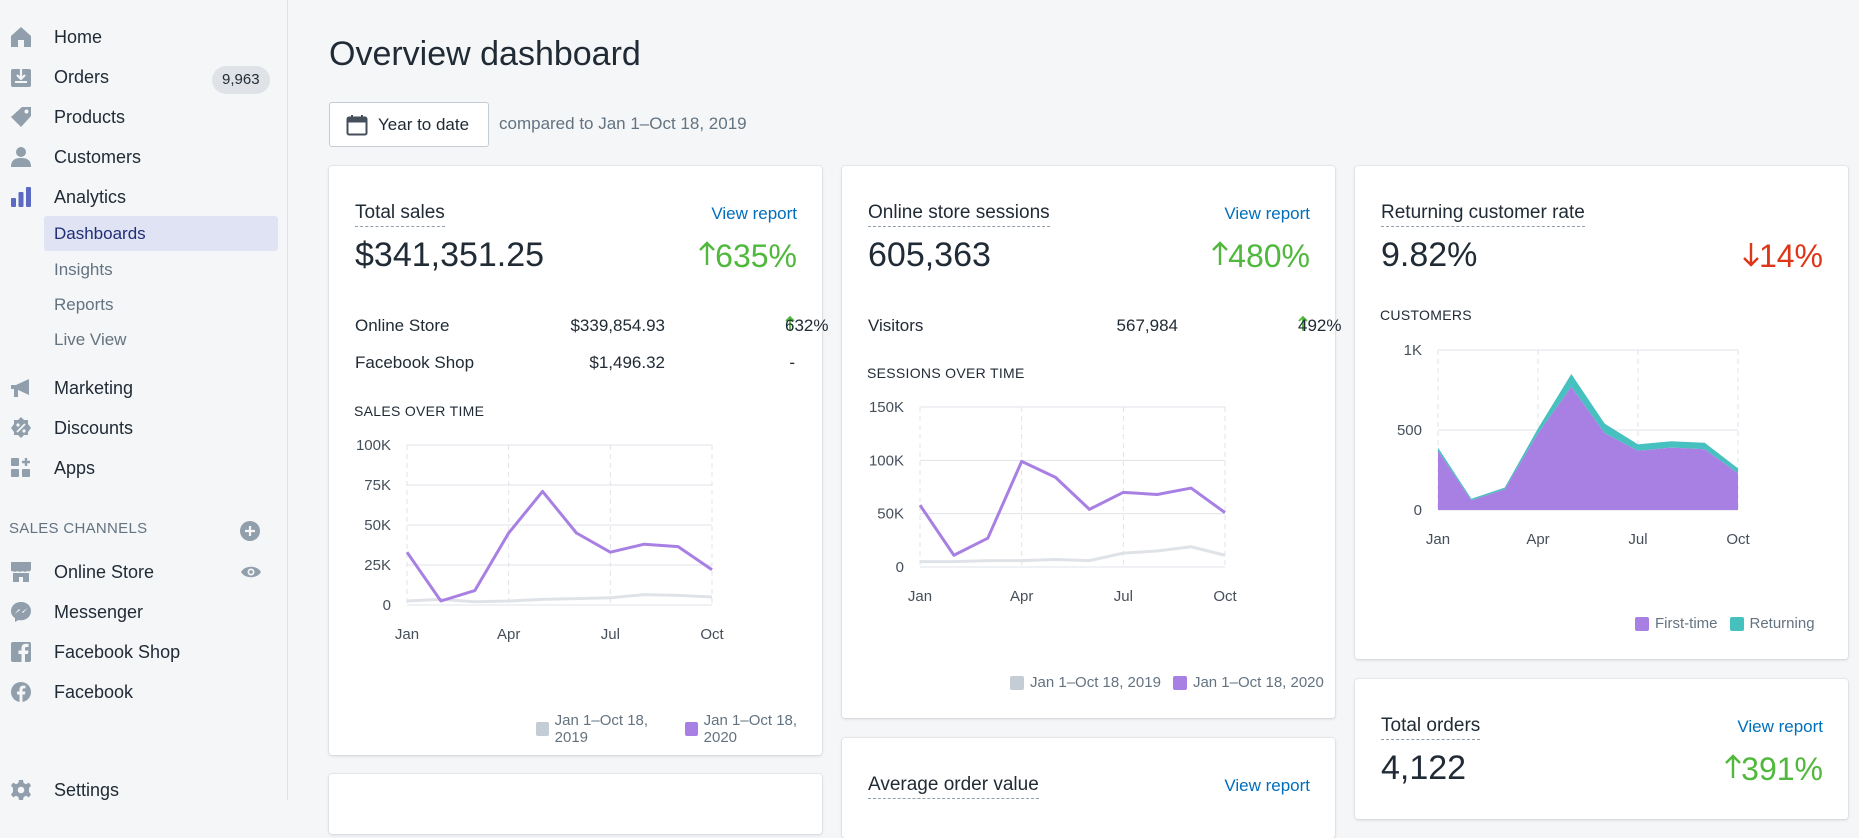 The height and width of the screenshot is (838, 1859). Describe the element at coordinates (890, 514) in the screenshot. I see `y-tick-label: 50K` at that location.